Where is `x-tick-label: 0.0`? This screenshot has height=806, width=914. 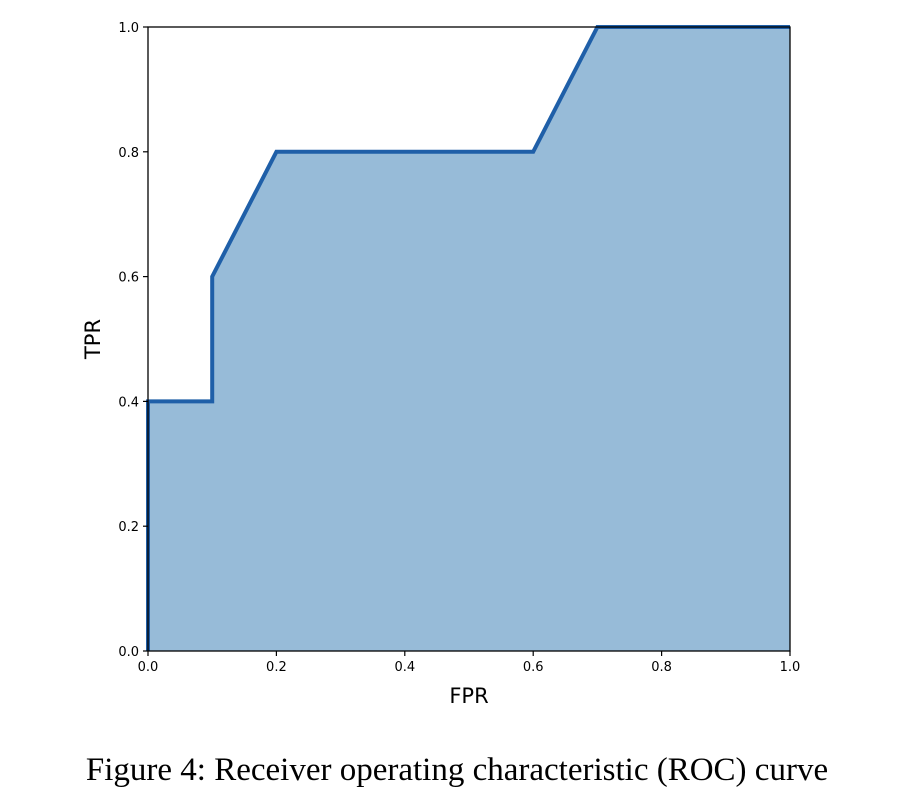
x-tick-label: 0.0 is located at coordinates (148, 667).